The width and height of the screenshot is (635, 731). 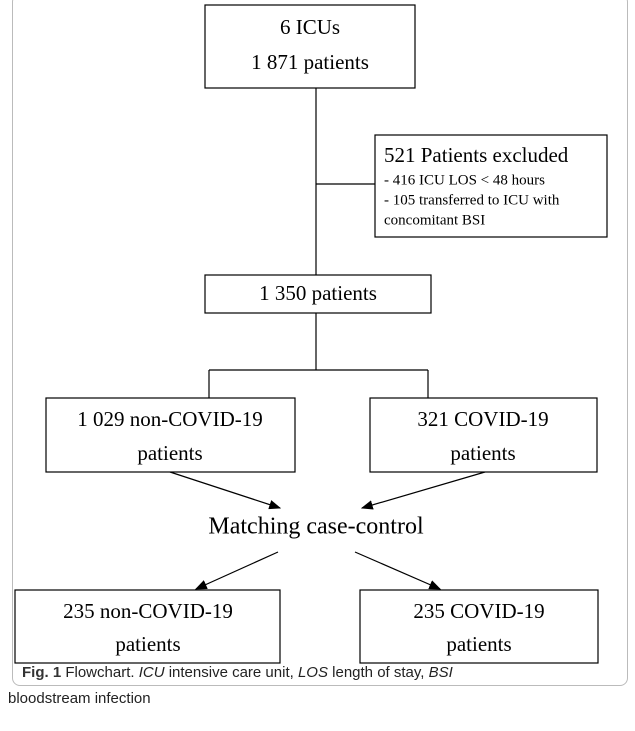 What do you see at coordinates (478, 611) in the screenshot?
I see `node-text: 235 COVID-19` at bounding box center [478, 611].